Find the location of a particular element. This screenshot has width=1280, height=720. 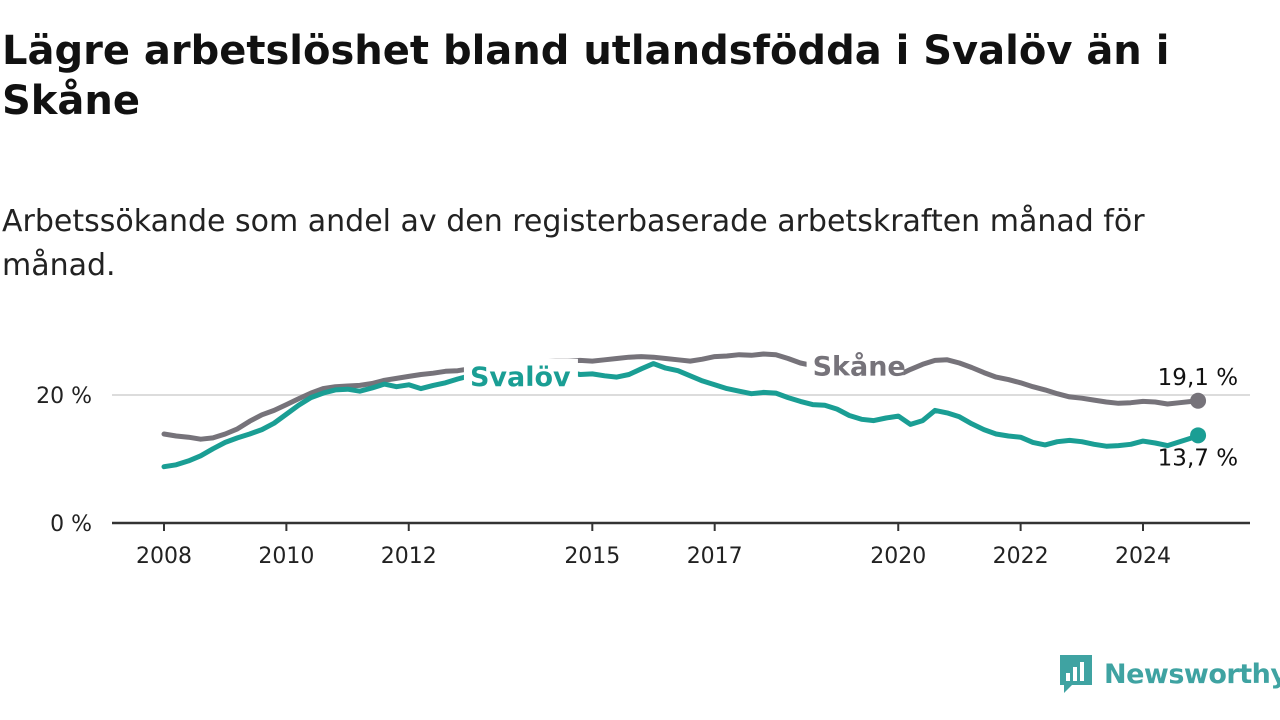

x-tick-label: 2012 is located at coordinates (409, 556).